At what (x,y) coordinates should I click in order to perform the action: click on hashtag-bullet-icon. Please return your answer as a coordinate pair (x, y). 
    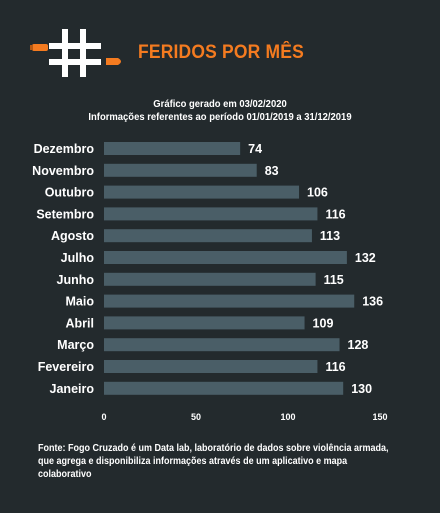
    Looking at the image, I should click on (75, 53).